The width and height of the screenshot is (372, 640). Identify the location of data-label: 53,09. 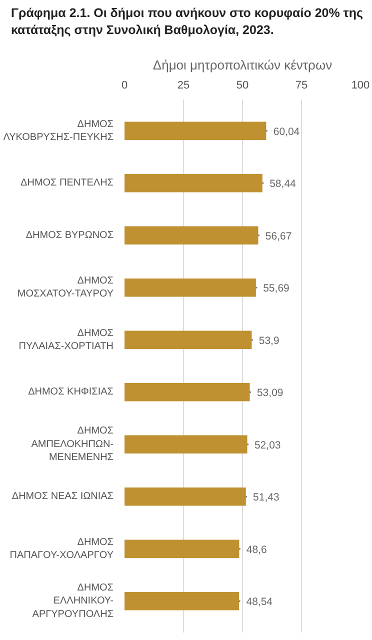
(270, 393).